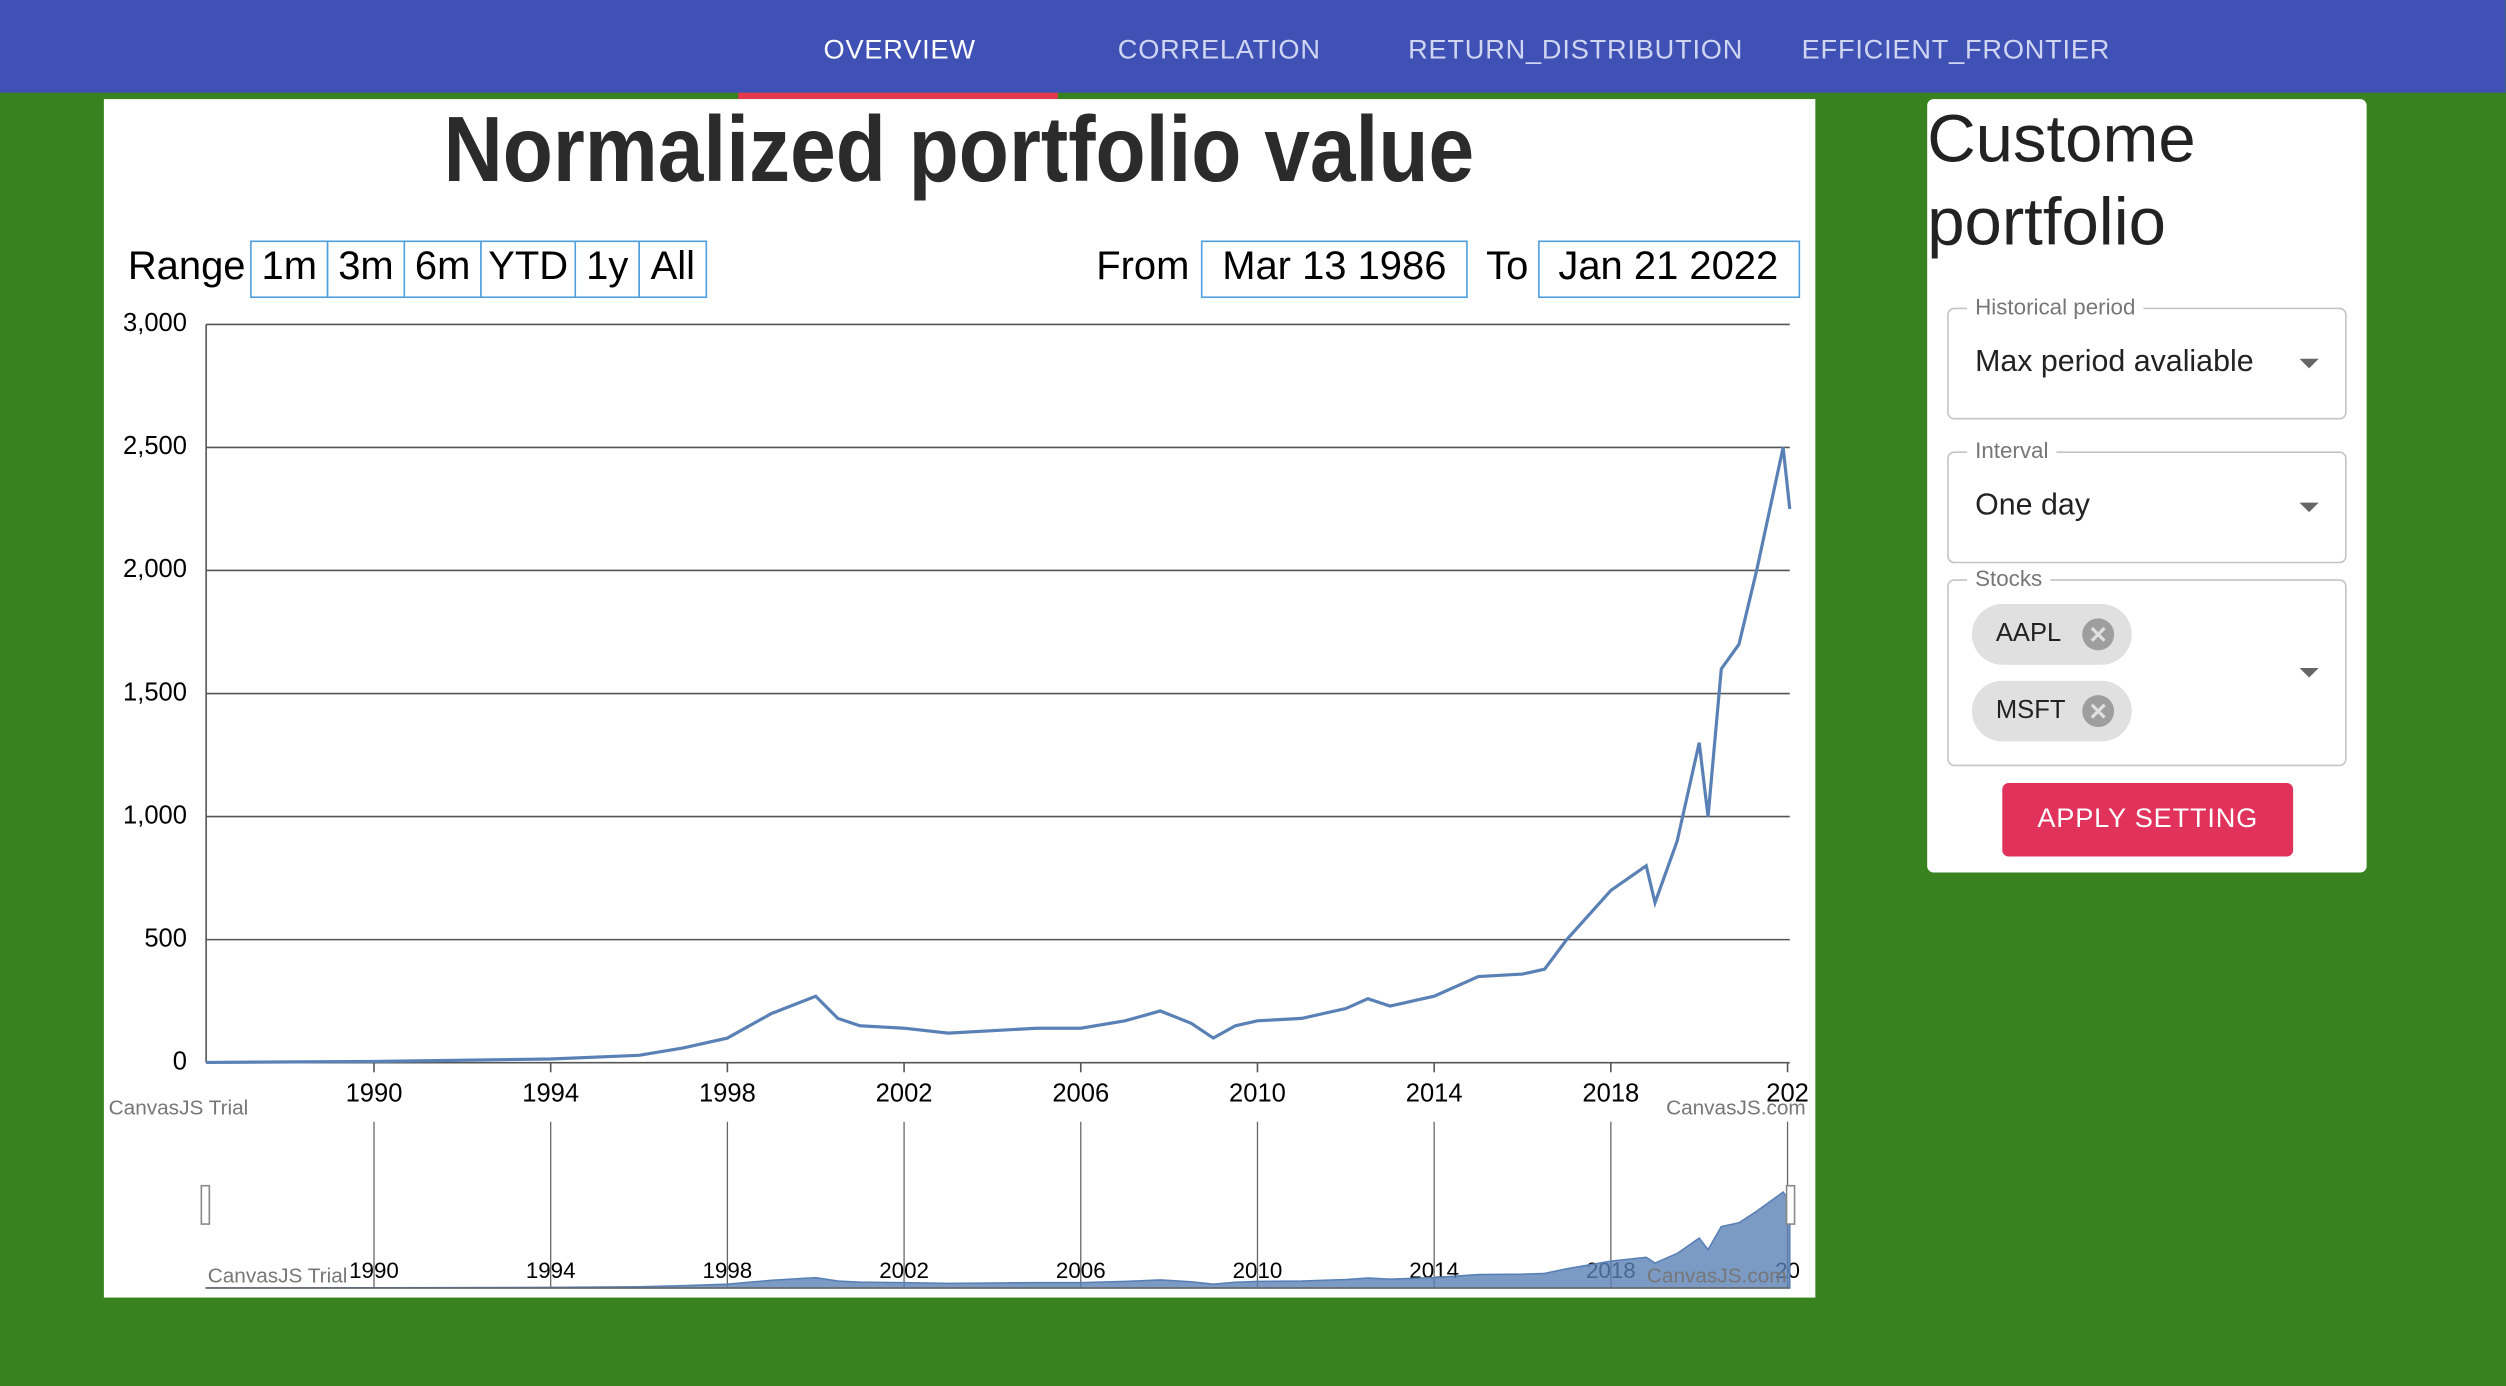 The image size is (2506, 1386). What do you see at coordinates (1434, 1093) in the screenshot?
I see `x-tick-label: 2014` at bounding box center [1434, 1093].